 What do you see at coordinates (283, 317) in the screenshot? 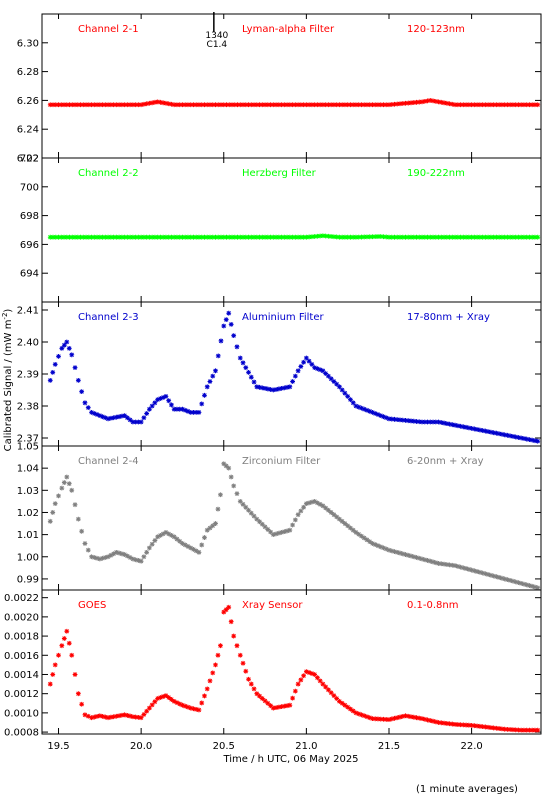
I see `filter-label: Aluminium Filter` at bounding box center [283, 317].